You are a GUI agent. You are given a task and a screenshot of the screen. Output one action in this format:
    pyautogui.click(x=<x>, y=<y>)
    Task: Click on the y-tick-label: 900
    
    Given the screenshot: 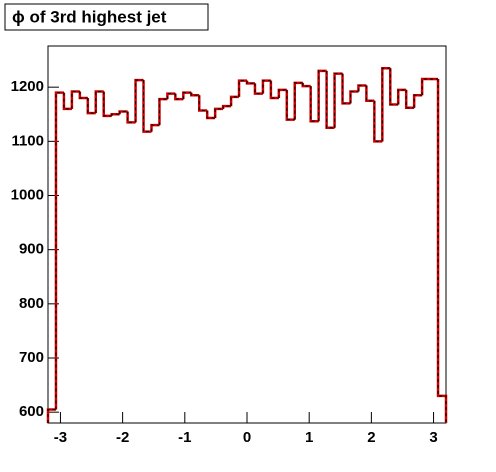 What is the action you would take?
    pyautogui.click(x=31, y=249)
    